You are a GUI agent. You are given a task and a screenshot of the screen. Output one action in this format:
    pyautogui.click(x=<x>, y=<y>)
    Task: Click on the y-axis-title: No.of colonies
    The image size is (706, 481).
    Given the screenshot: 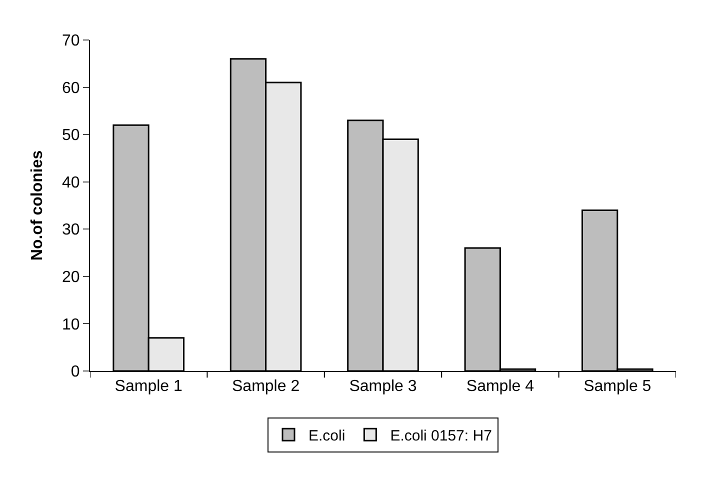 What is the action you would take?
    pyautogui.click(x=37, y=205)
    